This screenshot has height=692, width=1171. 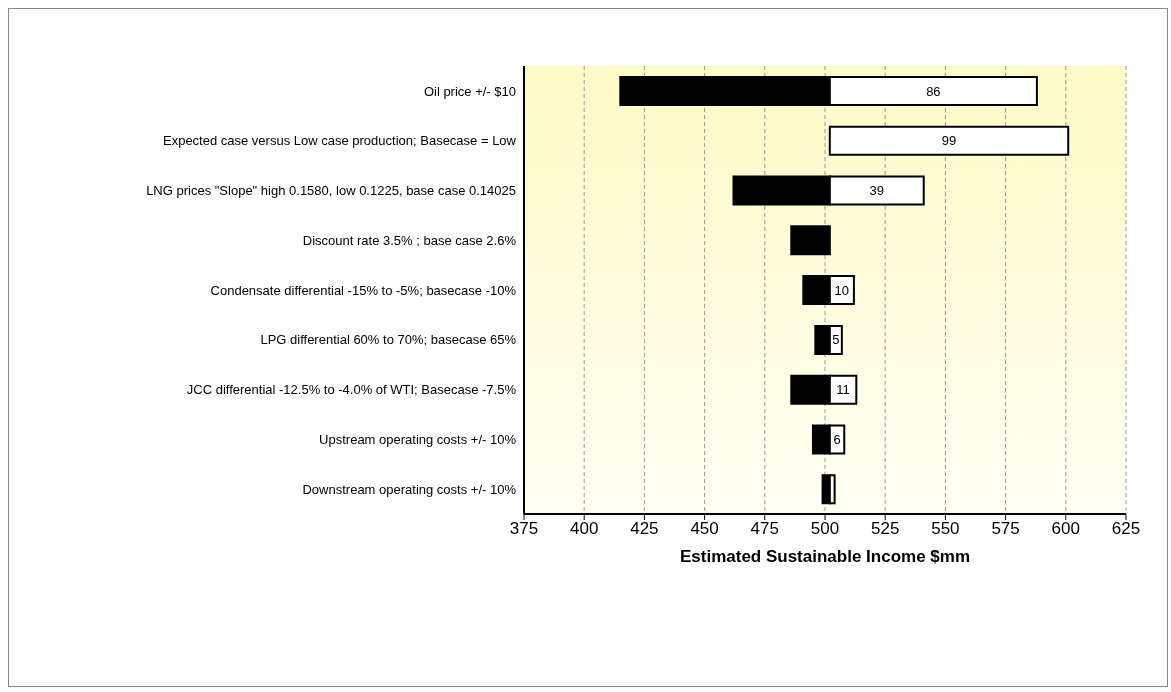 What do you see at coordinates (388, 340) in the screenshot?
I see `y-tick-label: LPG differential 60% to 70%; basecase 65%` at bounding box center [388, 340].